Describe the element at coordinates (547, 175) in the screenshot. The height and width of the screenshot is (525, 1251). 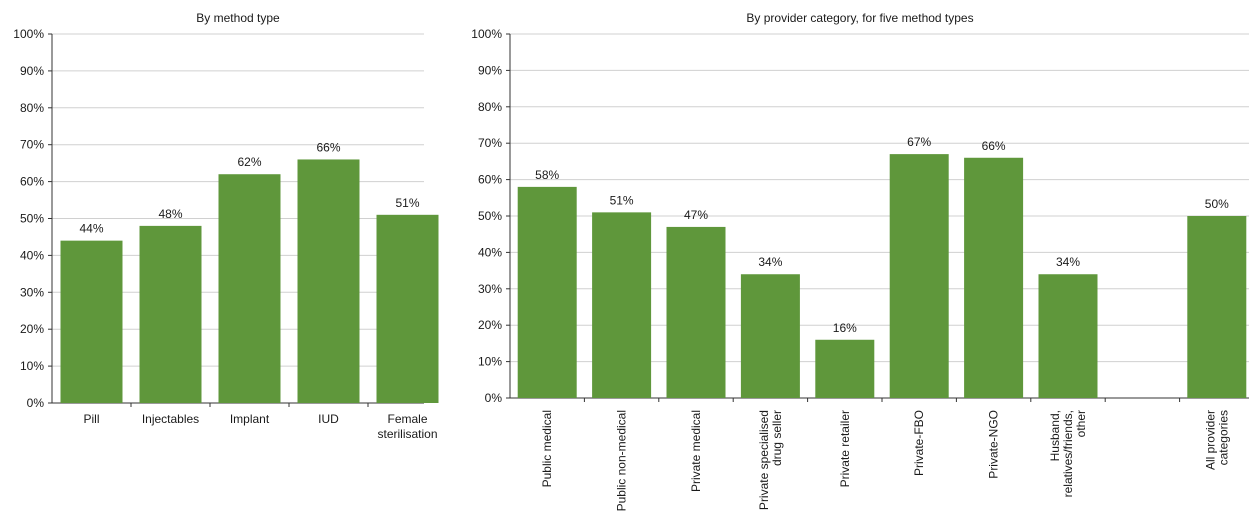
I see `data-label: 58%` at that location.